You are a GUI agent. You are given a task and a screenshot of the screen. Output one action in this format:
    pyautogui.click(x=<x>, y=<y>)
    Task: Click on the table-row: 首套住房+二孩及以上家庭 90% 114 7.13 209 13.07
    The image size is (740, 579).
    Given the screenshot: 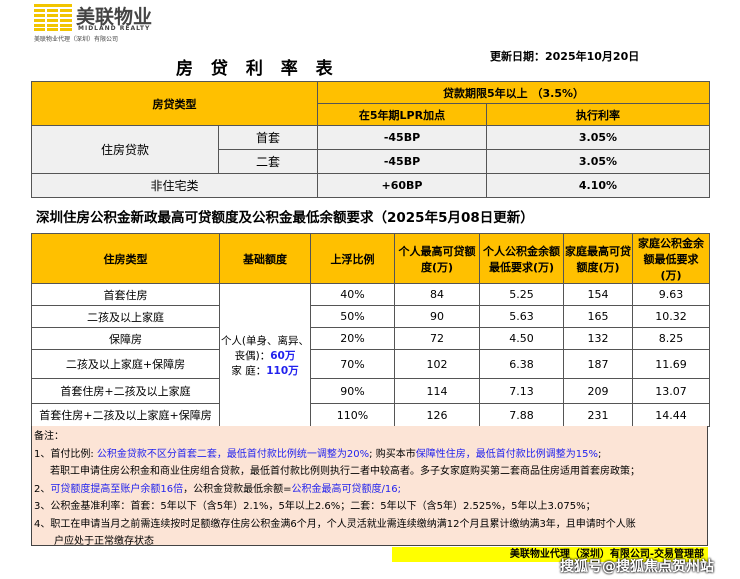 What is the action you would take?
    pyautogui.click(x=370, y=391)
    